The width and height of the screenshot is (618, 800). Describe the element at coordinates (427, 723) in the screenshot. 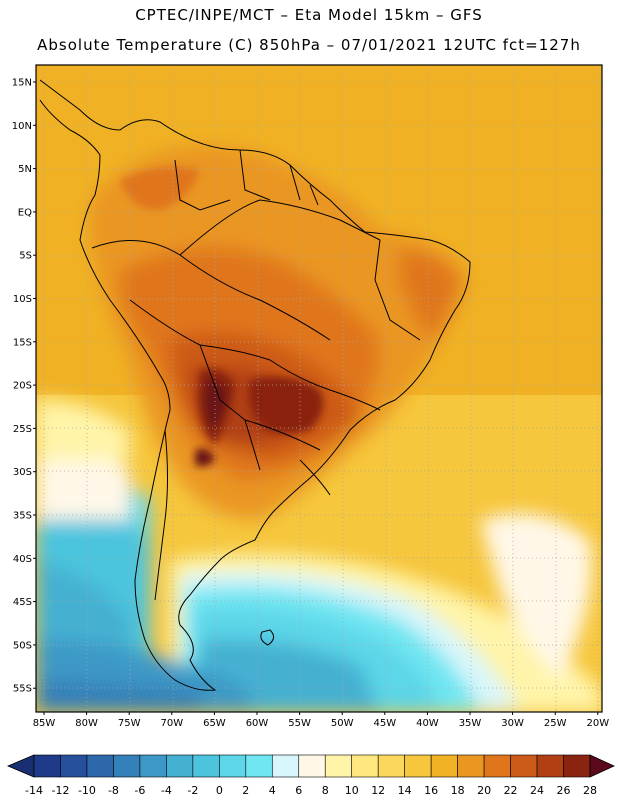

I see `lon-label: 40W` at that location.